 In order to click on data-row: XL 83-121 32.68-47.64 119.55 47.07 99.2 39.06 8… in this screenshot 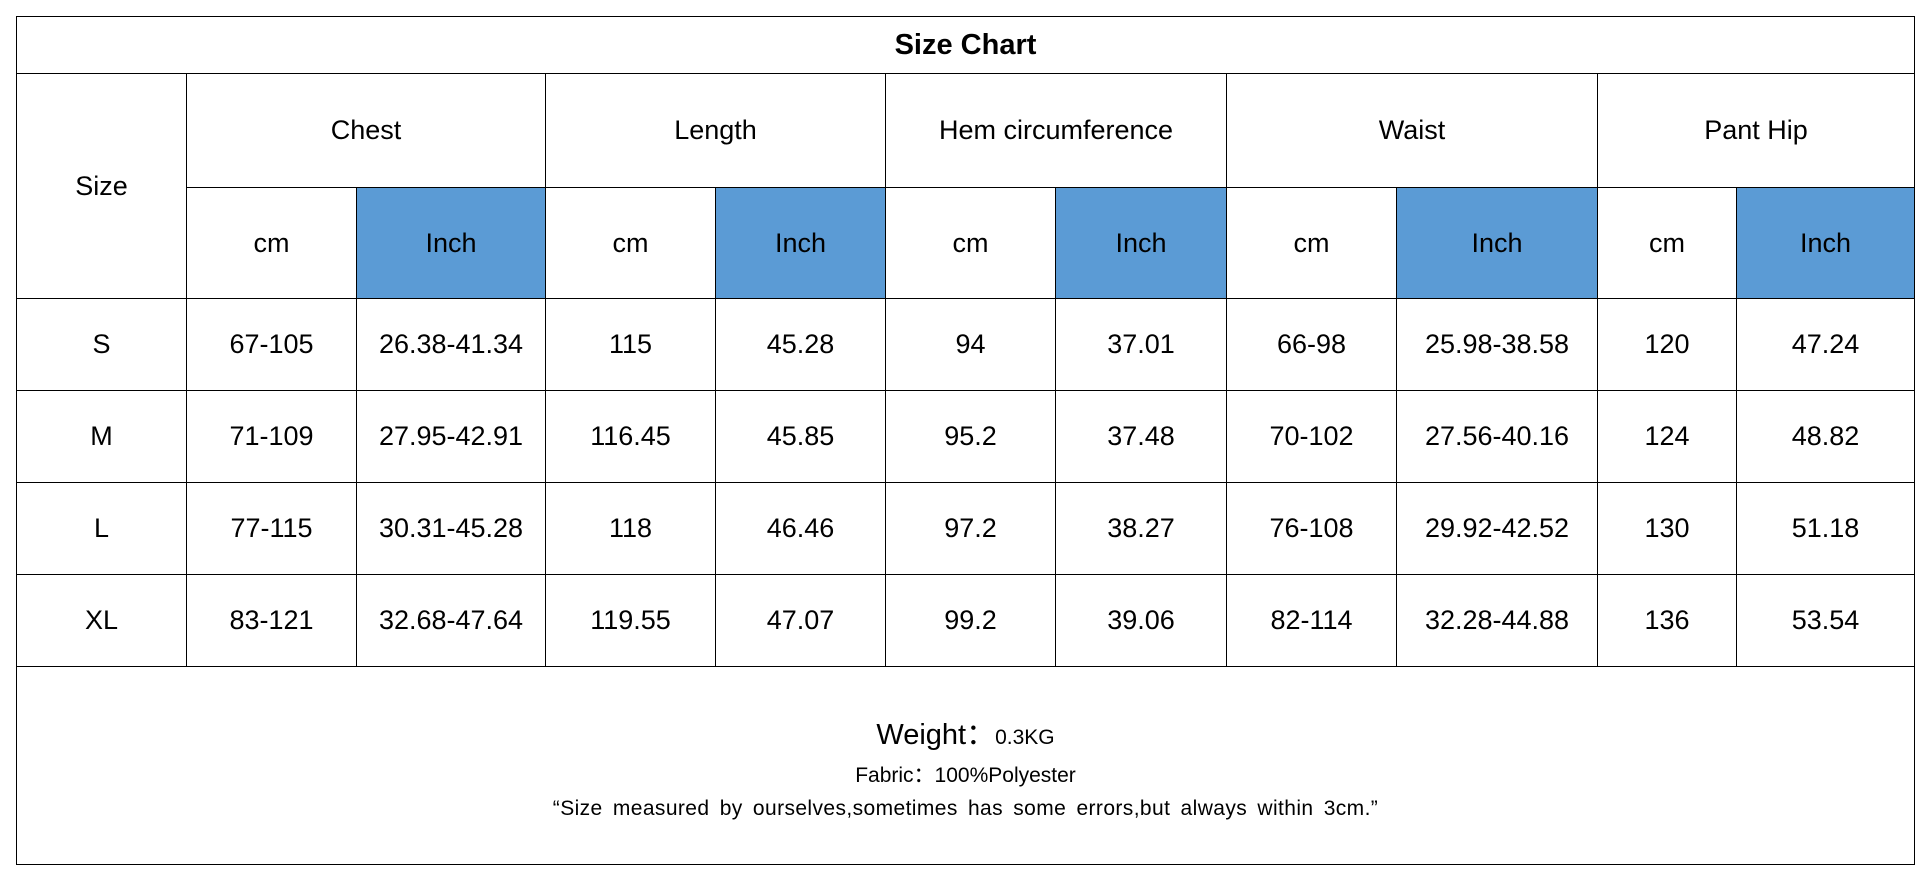, I will do `click(965, 620)`.